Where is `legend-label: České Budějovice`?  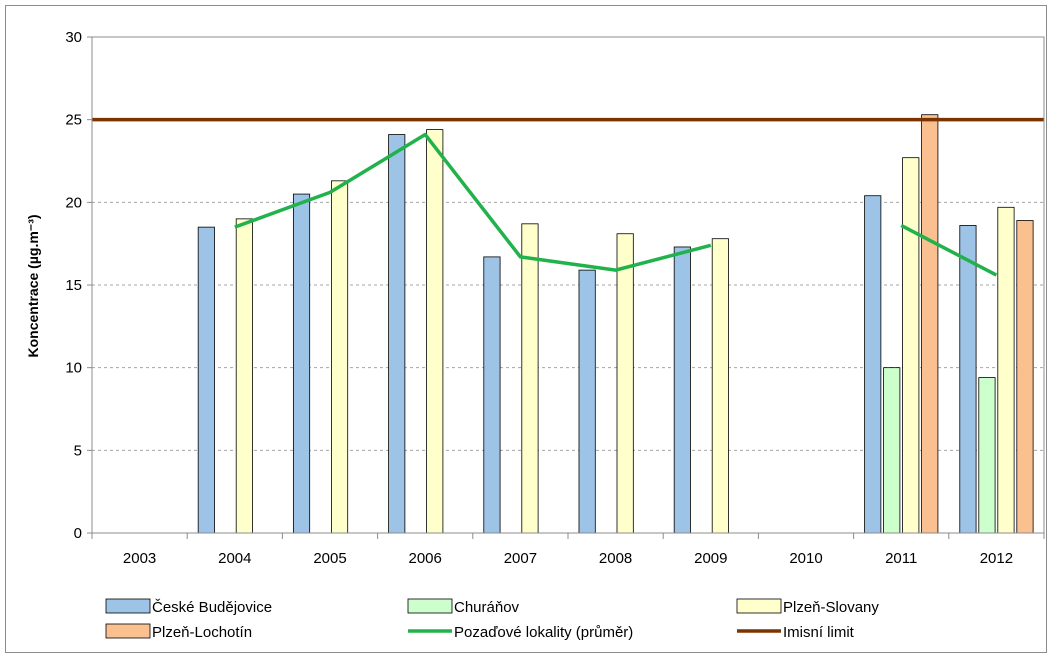 legend-label: České Budějovice is located at coordinates (212, 607).